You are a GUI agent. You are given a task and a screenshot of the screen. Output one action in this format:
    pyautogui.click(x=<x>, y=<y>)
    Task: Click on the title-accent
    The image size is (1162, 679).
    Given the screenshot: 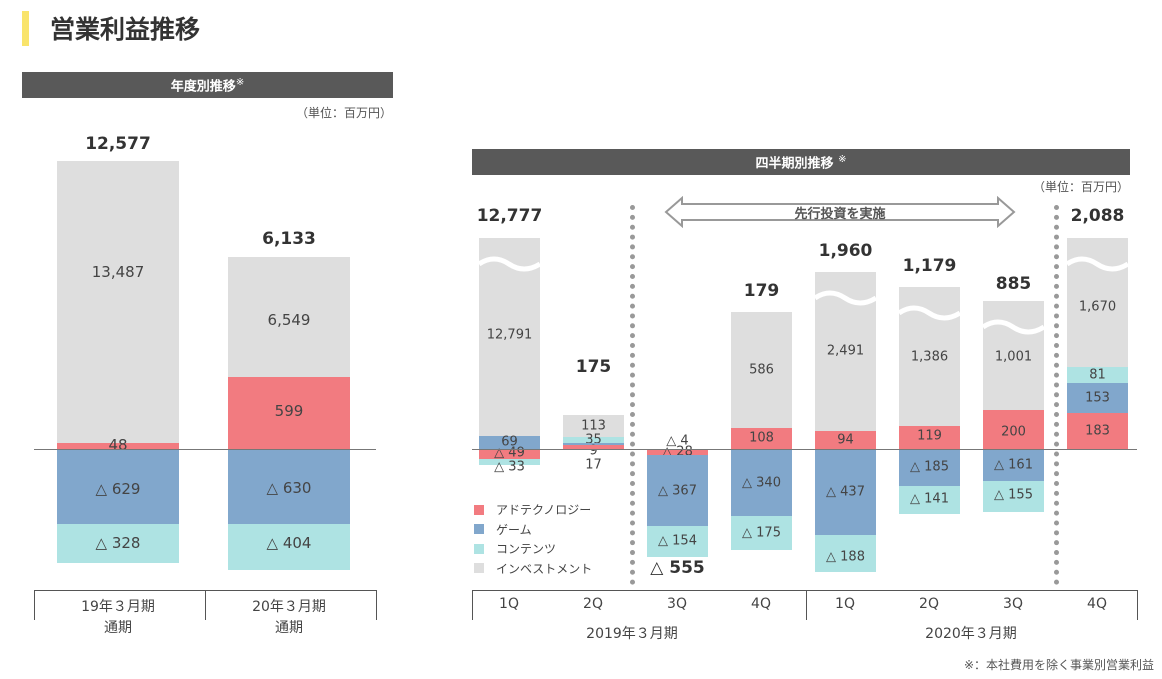 What is the action you would take?
    pyautogui.click(x=25, y=28)
    